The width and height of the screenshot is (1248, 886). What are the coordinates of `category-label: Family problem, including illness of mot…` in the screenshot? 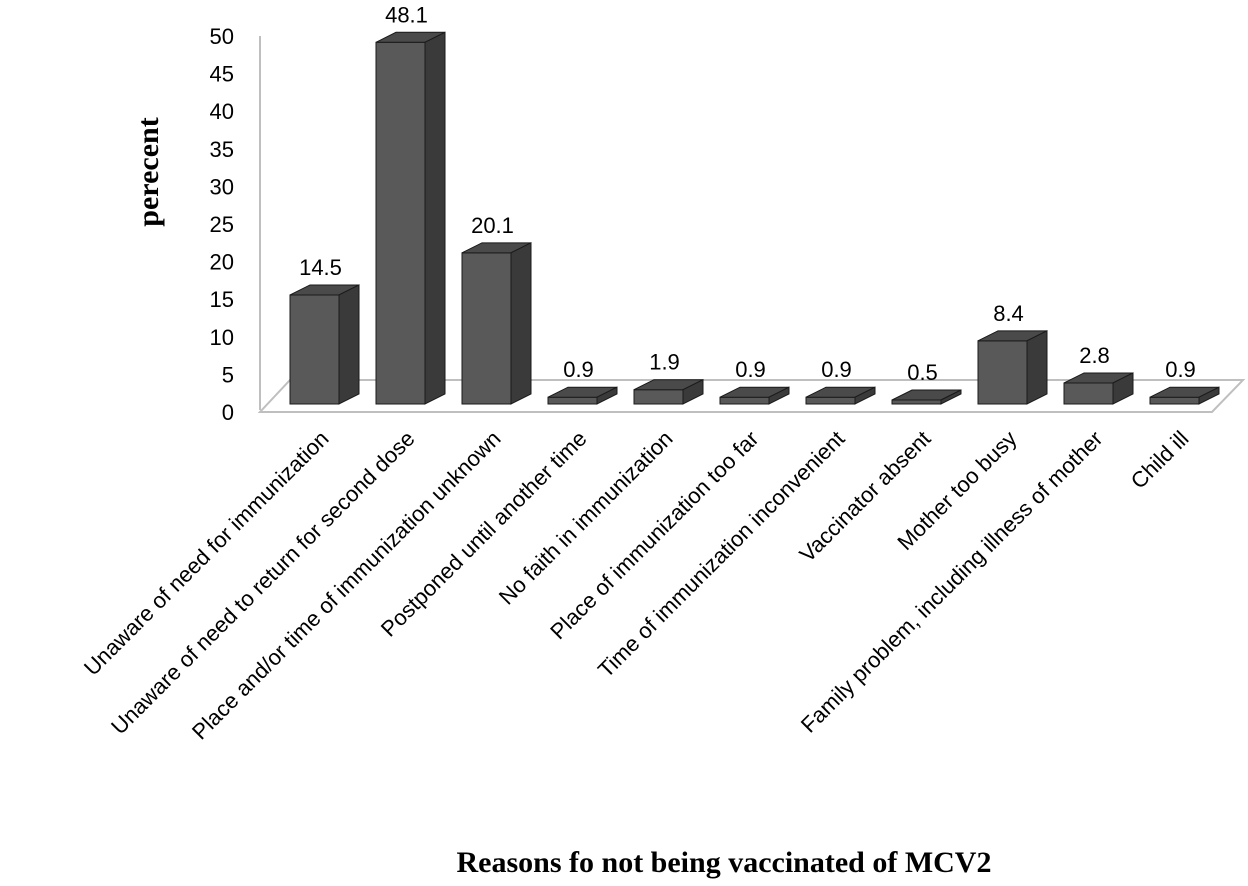 It's located at (952, 582).